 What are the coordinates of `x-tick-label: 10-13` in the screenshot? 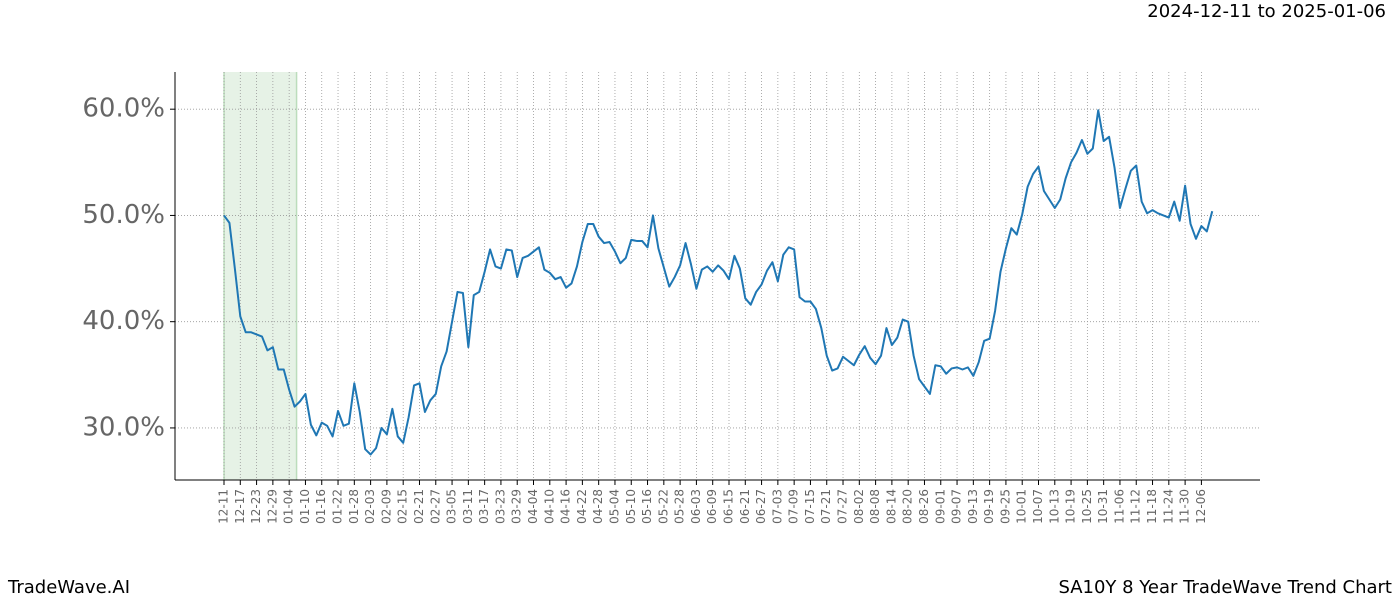 It's located at (1054, 506).